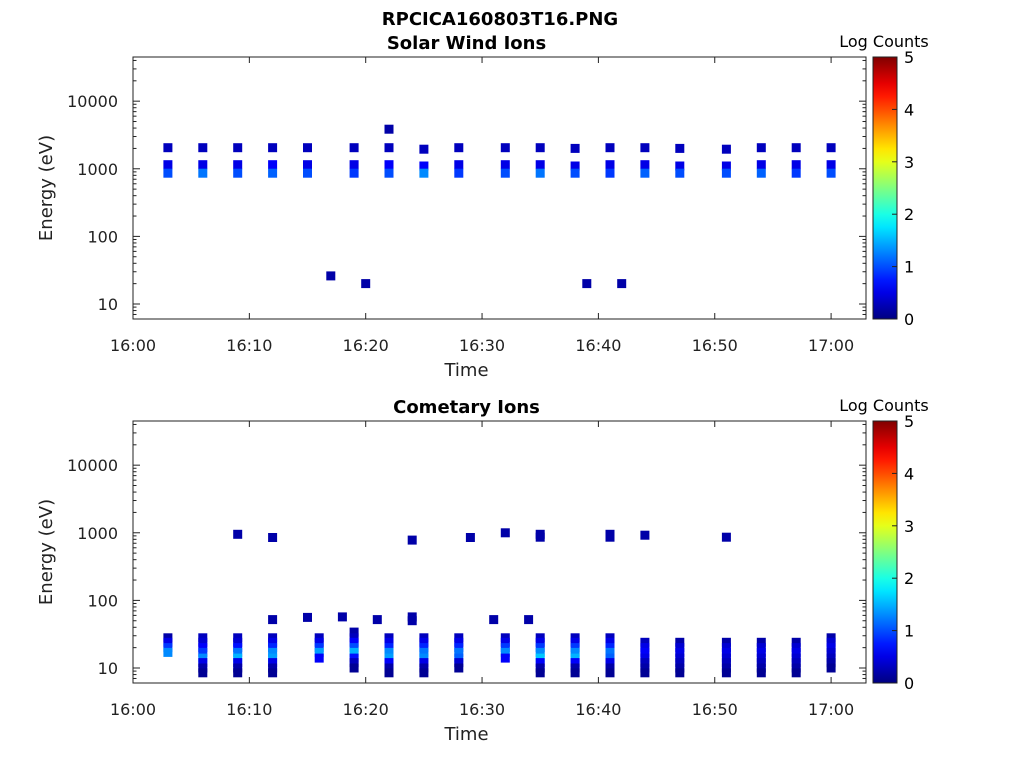 The image size is (1024, 768). What do you see at coordinates (909, 57) in the screenshot?
I see `colorbar-tick-label: 5` at bounding box center [909, 57].